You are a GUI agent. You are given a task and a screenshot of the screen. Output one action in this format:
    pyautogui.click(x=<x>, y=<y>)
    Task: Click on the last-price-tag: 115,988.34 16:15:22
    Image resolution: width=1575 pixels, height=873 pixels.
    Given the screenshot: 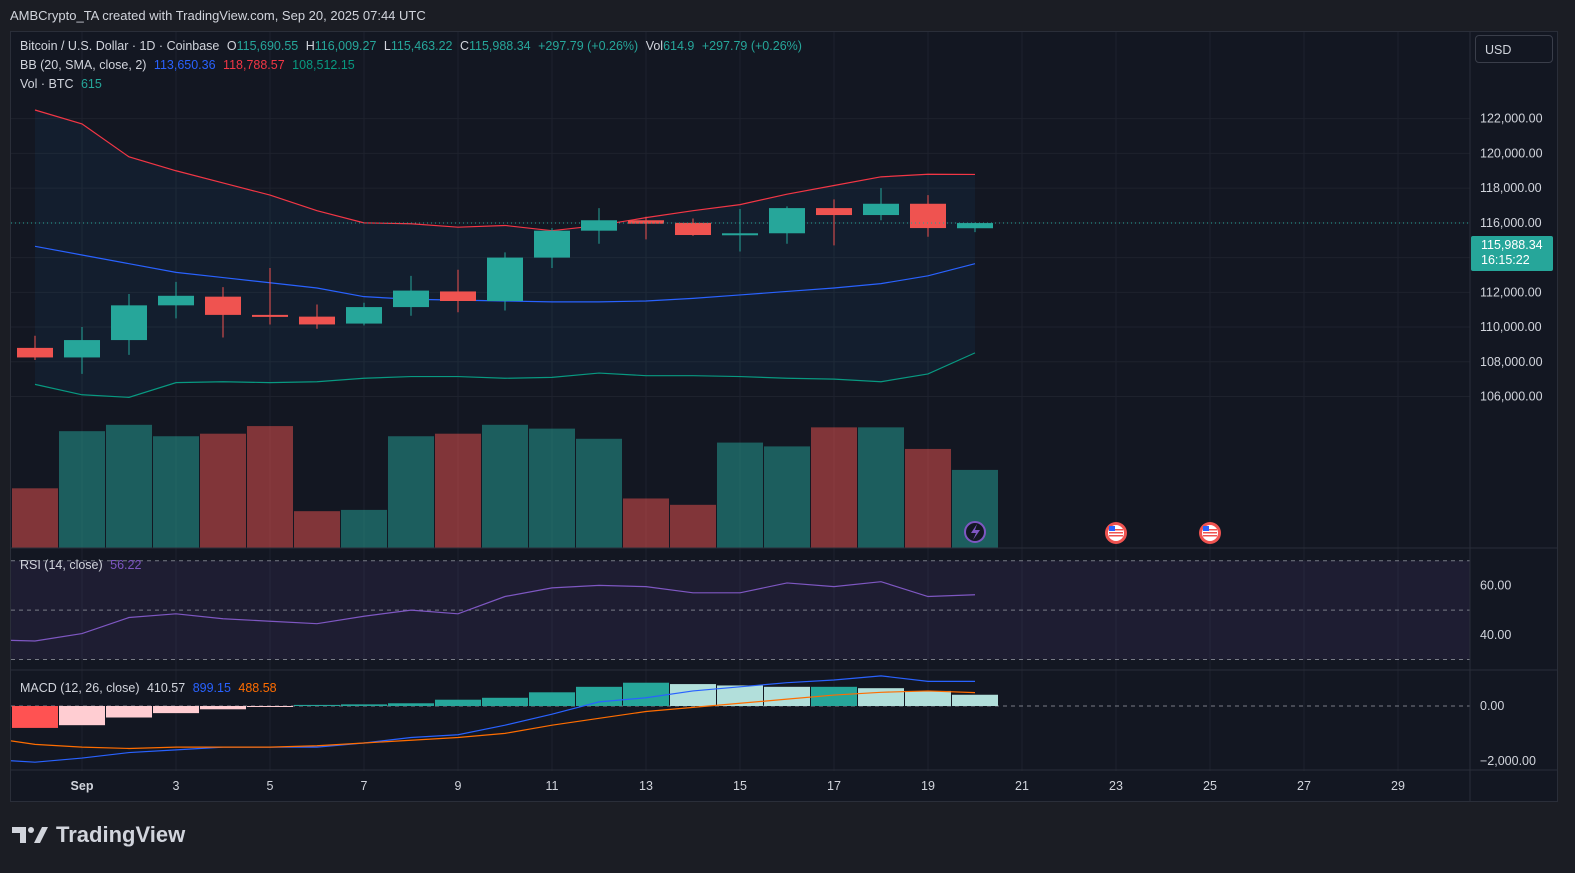 What is the action you would take?
    pyautogui.click(x=1512, y=253)
    